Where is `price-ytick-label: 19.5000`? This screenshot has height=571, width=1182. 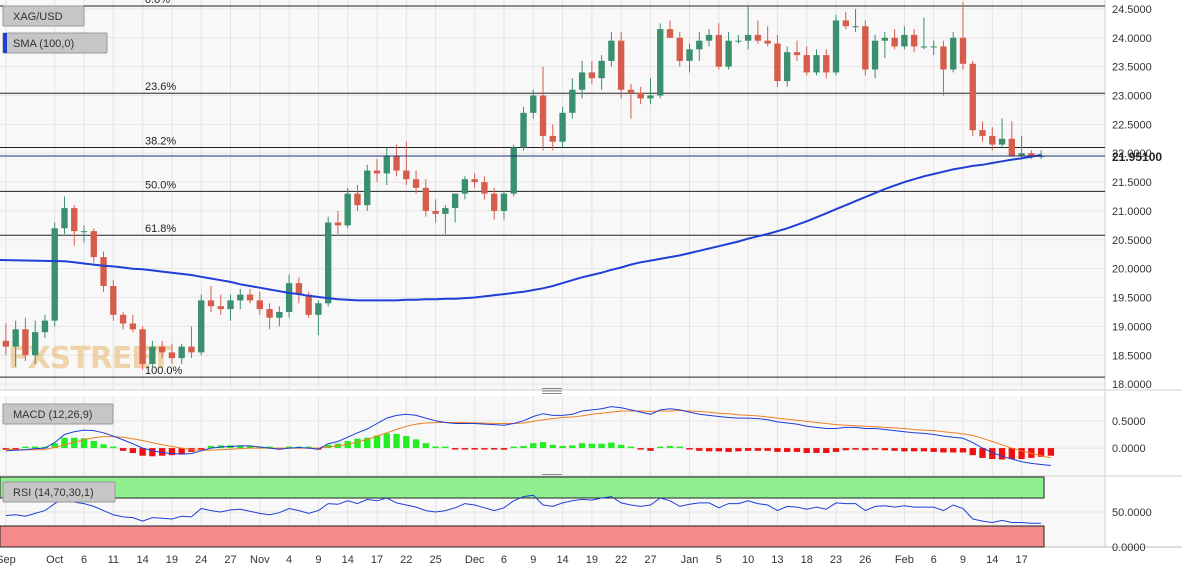
price-ytick-label: 19.5000 is located at coordinates (1132, 299).